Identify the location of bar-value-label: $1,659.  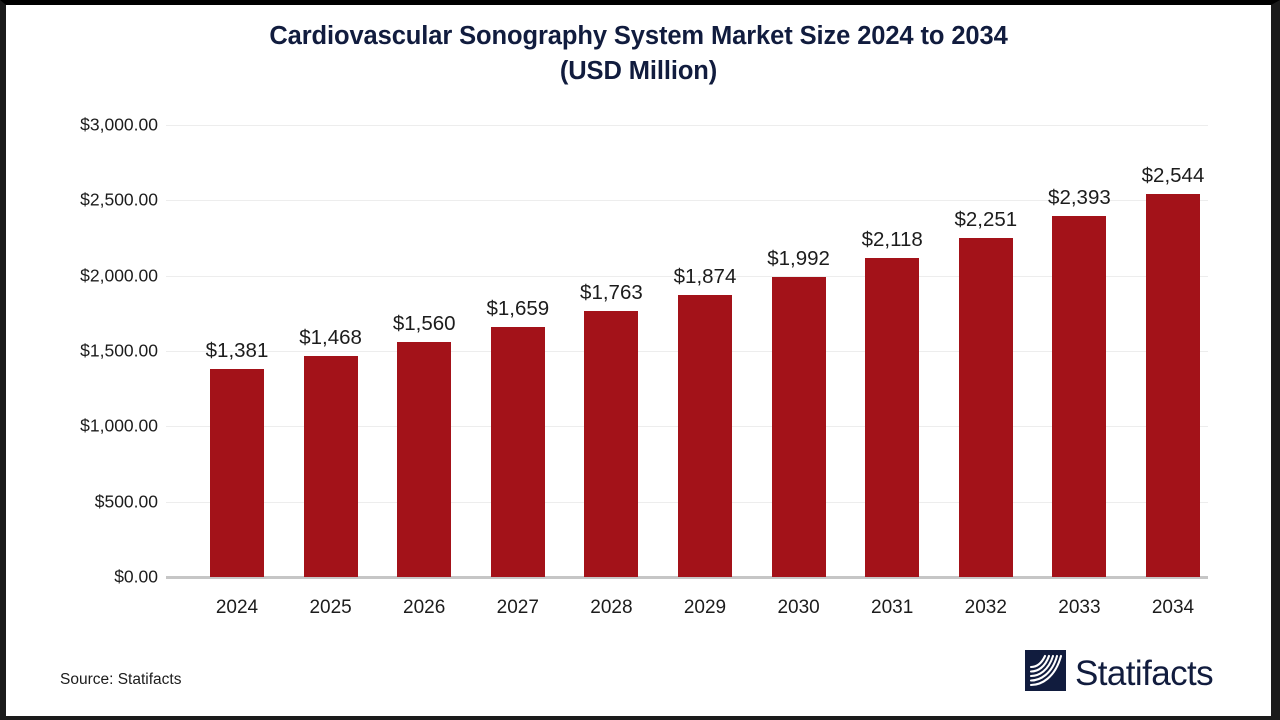
(518, 309).